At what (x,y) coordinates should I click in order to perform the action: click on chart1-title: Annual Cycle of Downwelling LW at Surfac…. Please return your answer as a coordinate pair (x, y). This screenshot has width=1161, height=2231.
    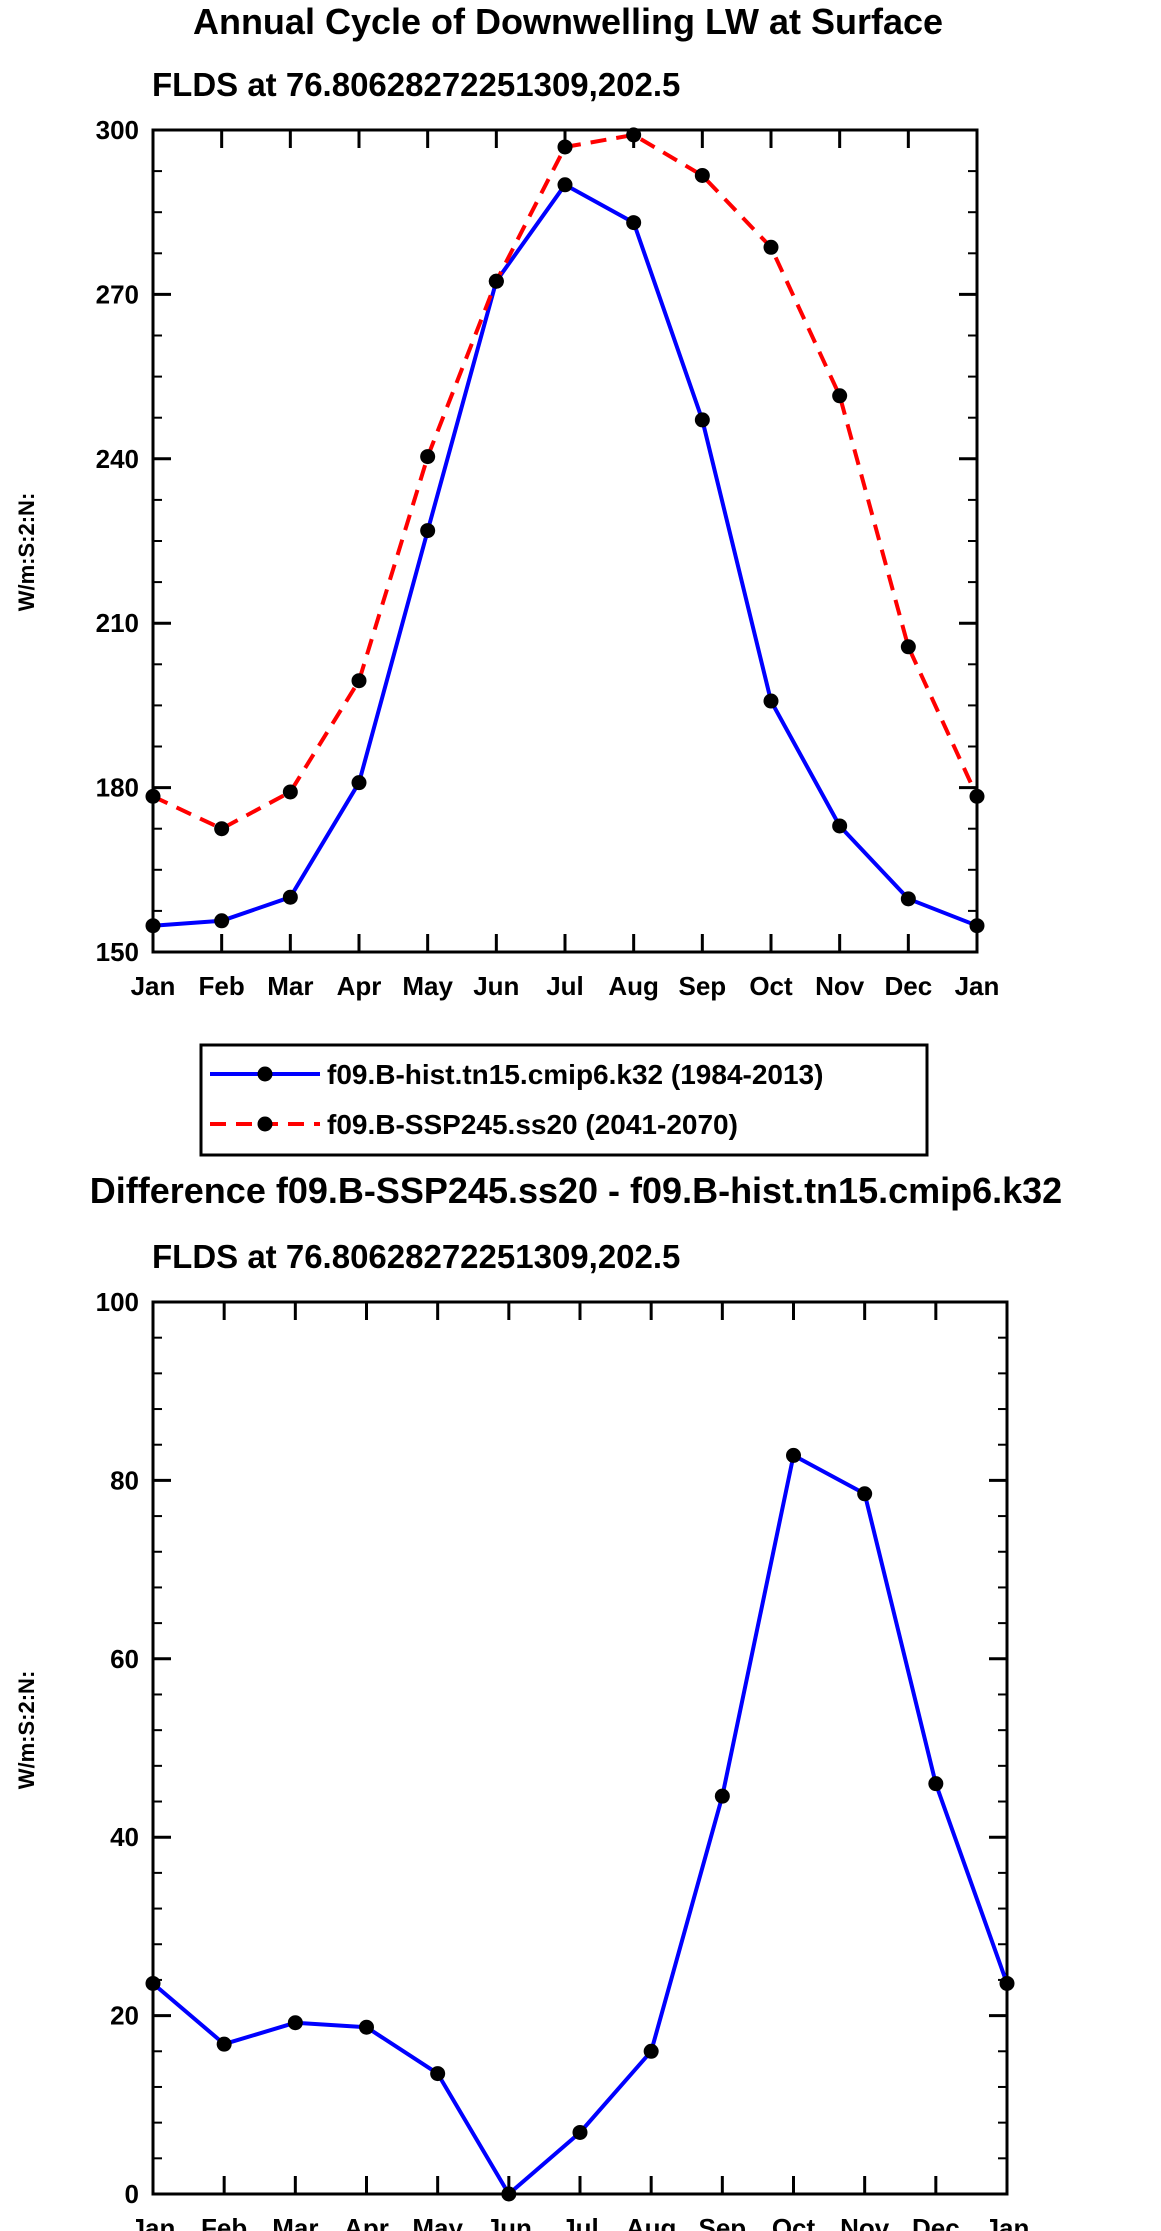
    Looking at the image, I should click on (568, 21).